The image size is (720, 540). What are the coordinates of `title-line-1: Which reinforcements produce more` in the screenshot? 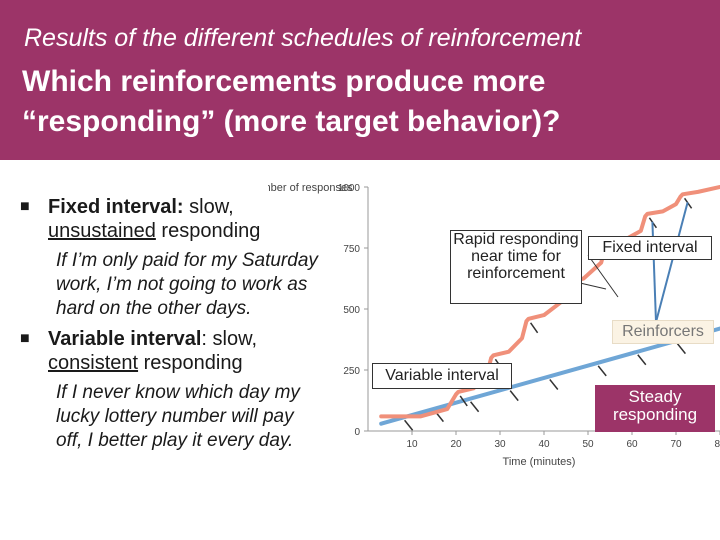 It's located at (284, 81).